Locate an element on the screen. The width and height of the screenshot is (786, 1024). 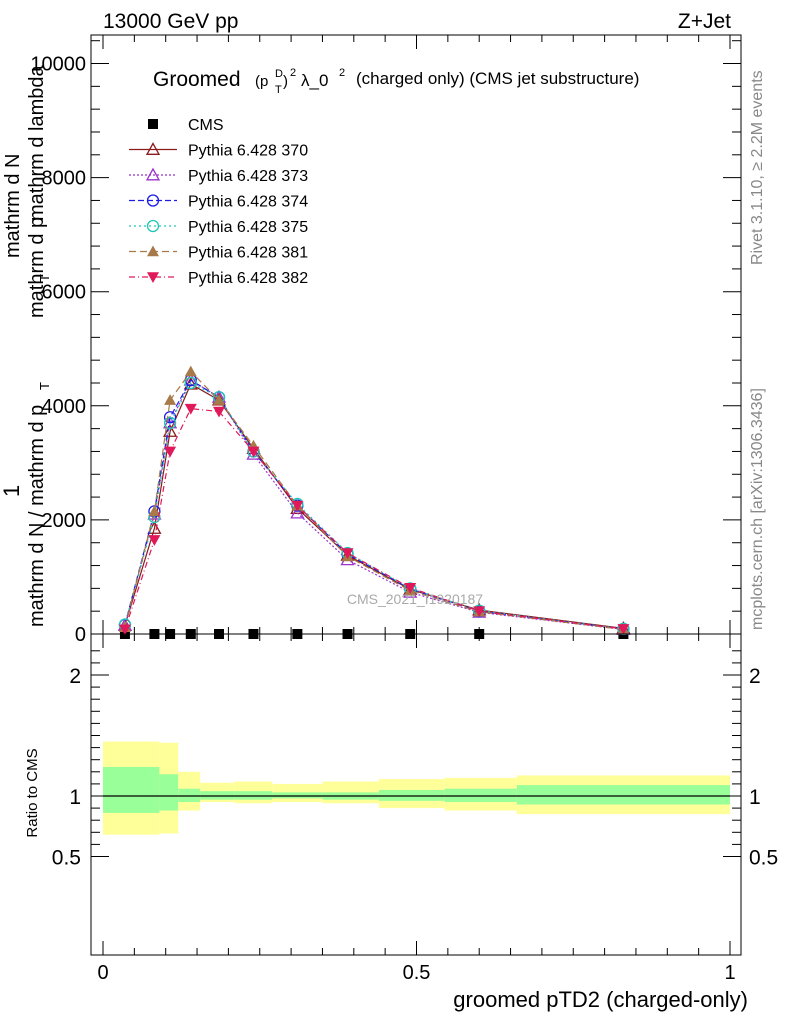
header-right-label: Z+Jet is located at coordinates (704, 21).